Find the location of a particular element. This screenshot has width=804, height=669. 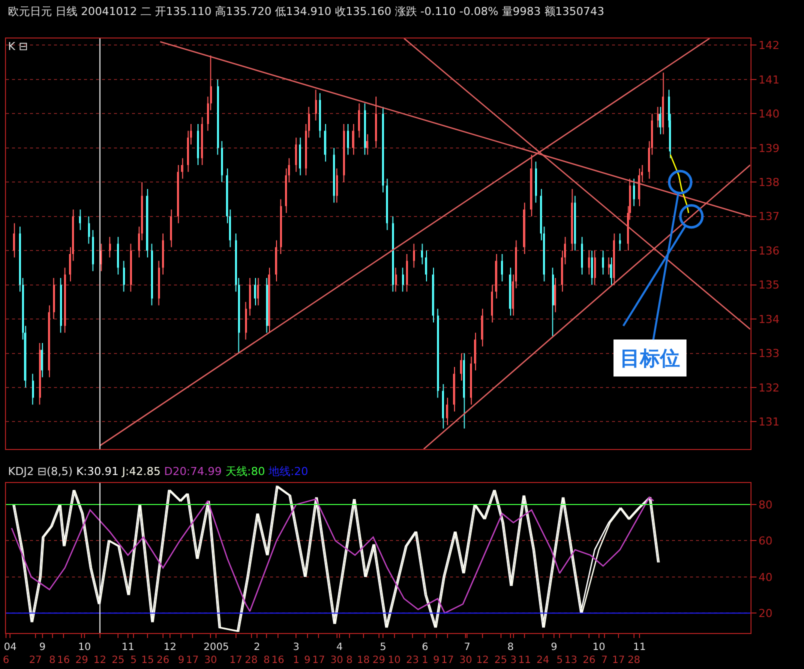

y-tick-label: 131 is located at coordinates (769, 422).